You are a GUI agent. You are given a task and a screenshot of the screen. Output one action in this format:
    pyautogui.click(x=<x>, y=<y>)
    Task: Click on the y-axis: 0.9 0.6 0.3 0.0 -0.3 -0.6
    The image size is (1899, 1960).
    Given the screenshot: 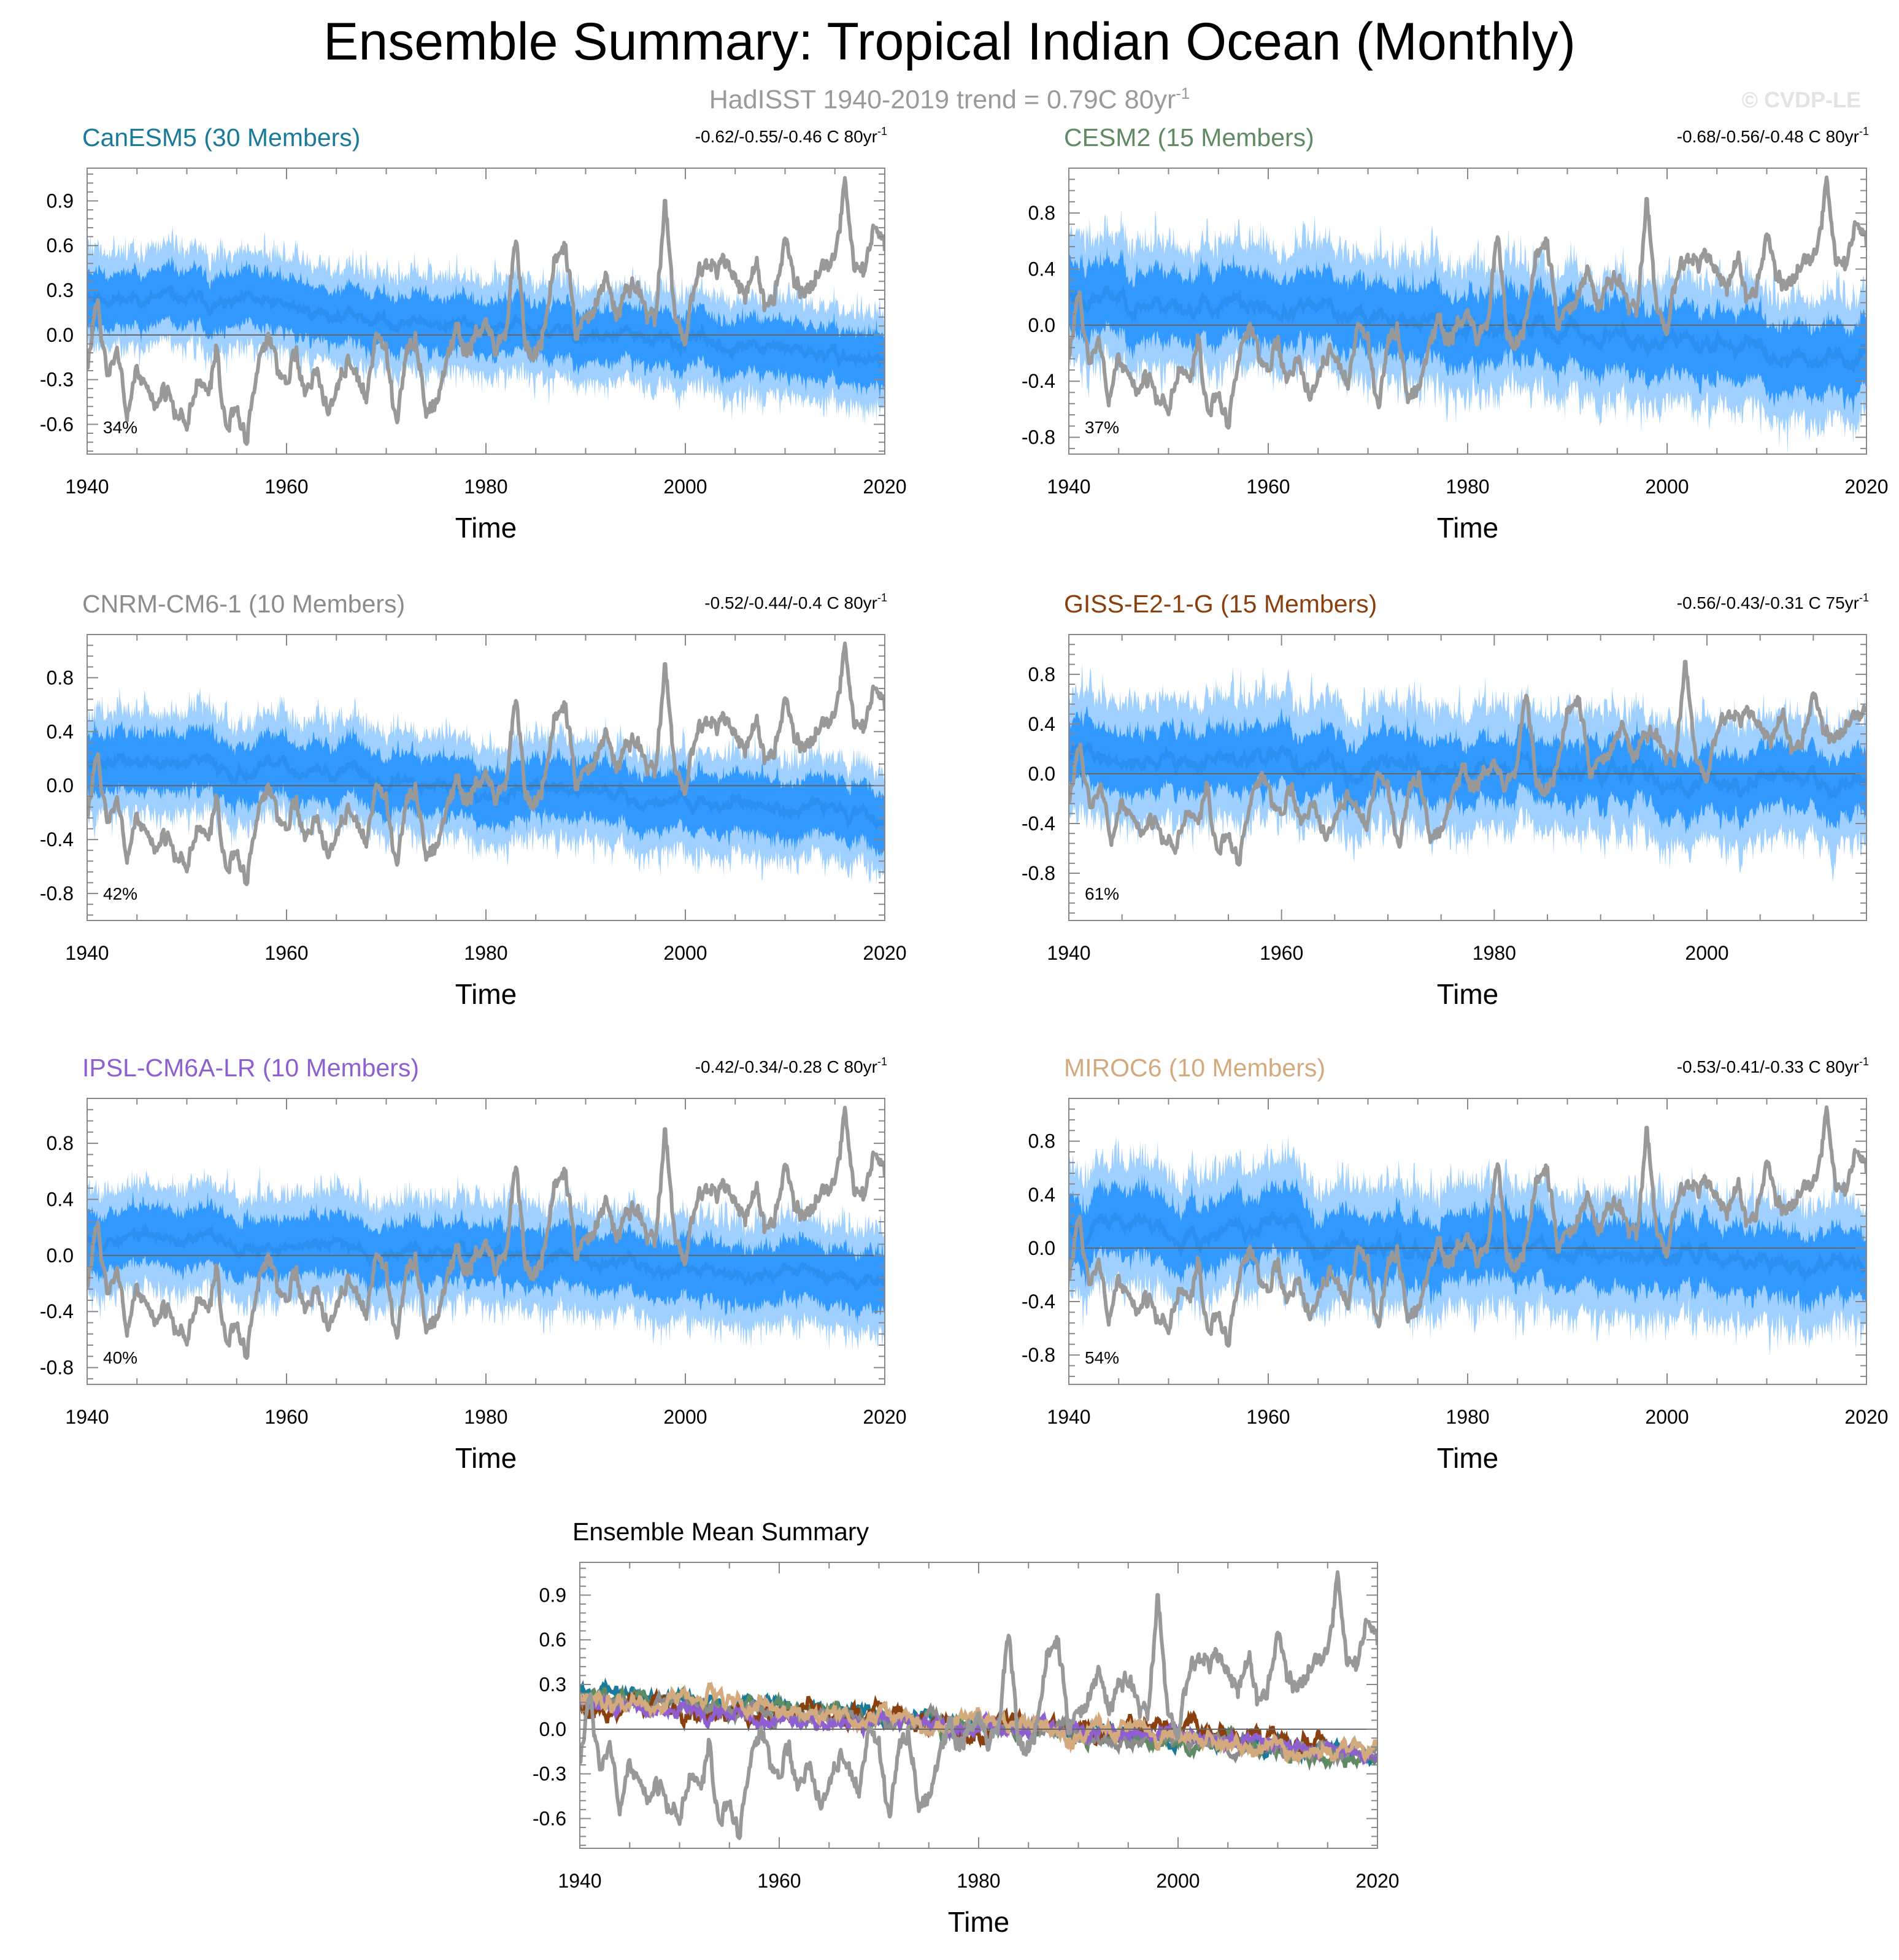 What is the action you would take?
    pyautogui.click(x=462, y=312)
    